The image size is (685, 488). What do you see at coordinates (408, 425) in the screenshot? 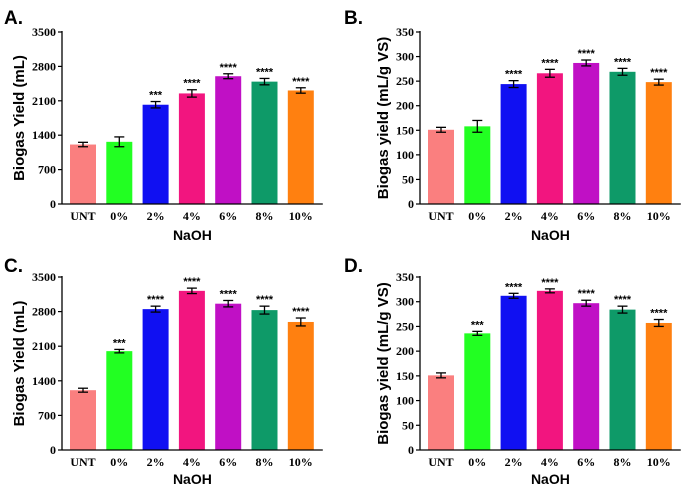
I see `y-tick-label: 50` at bounding box center [408, 425].